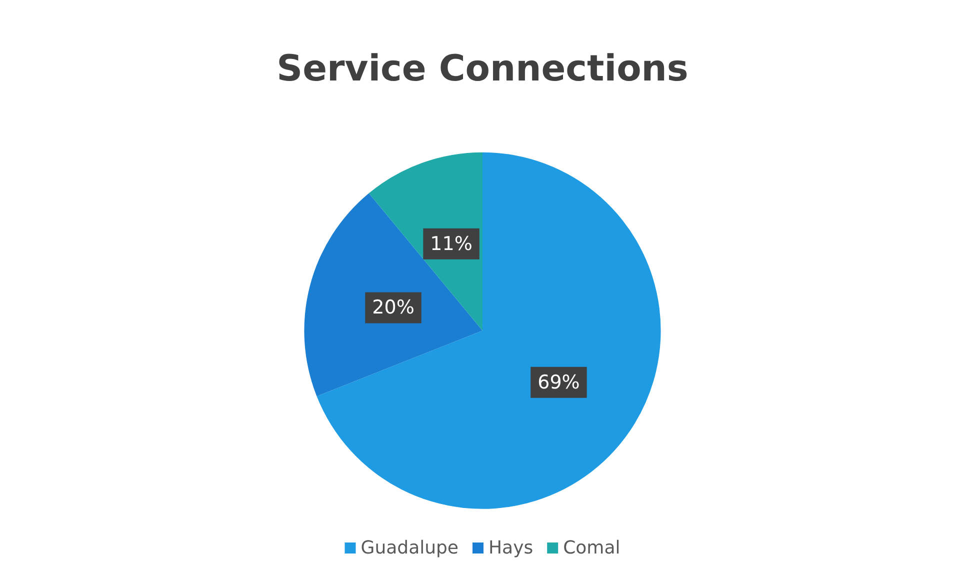  Describe the element at coordinates (511, 548) in the screenshot. I see `legend-label: Hays` at that location.